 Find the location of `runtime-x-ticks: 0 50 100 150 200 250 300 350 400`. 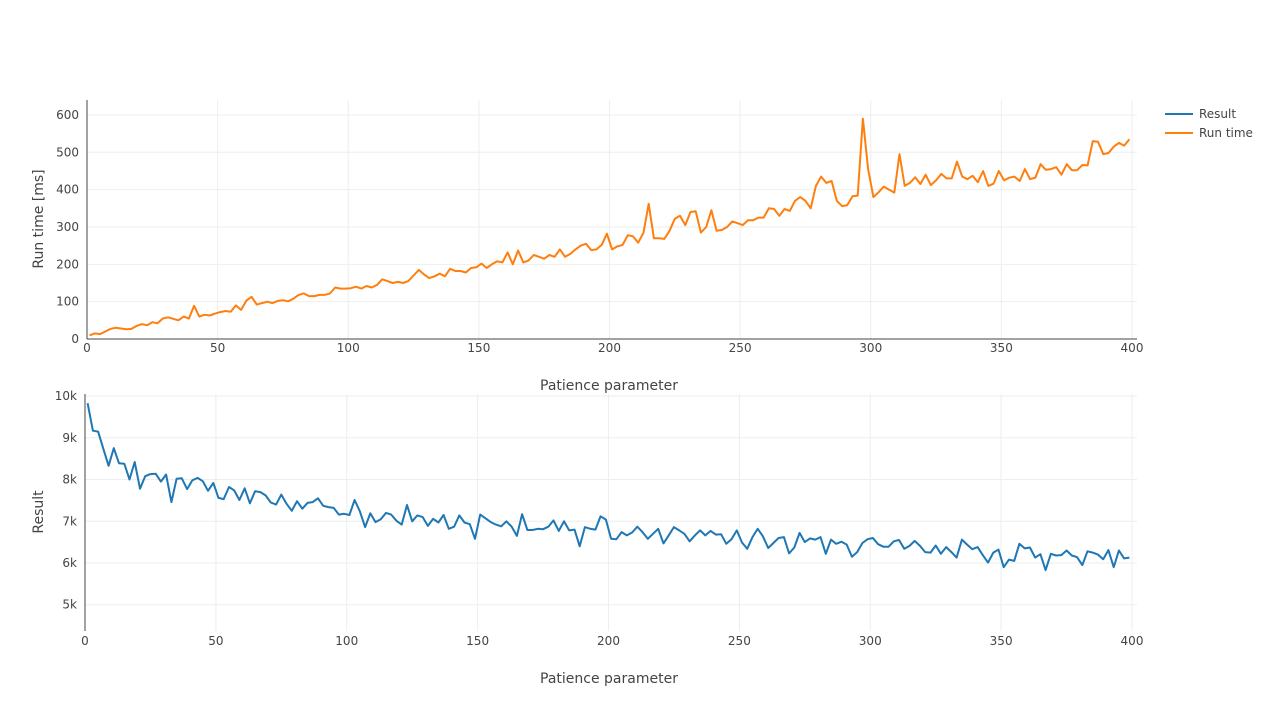

runtime-x-ticks: 0 50 100 150 200 250 300 350 400 is located at coordinates (613, 348).